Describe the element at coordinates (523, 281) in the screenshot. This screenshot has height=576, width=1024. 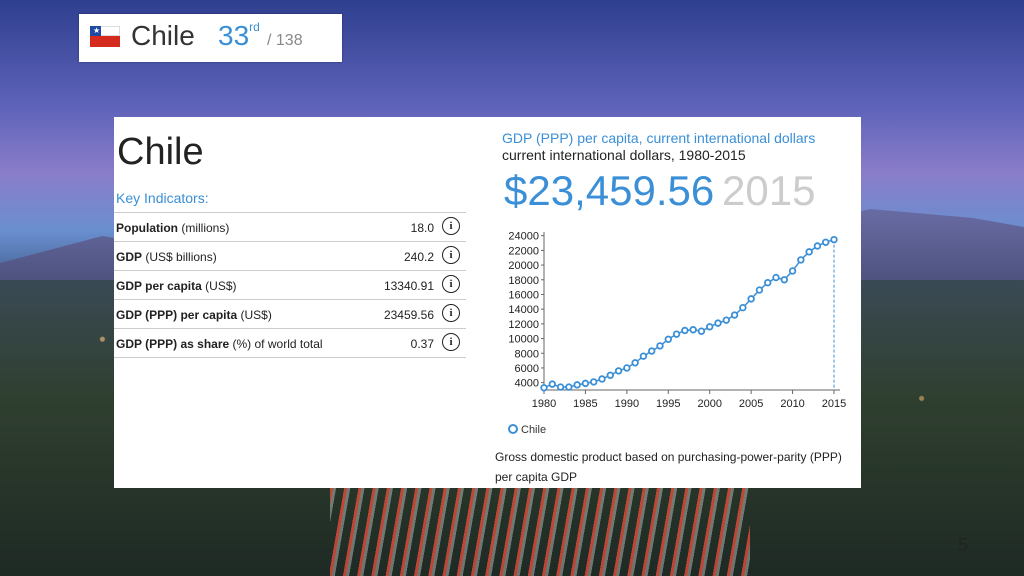
I see `y-tick-label: 18000` at that location.